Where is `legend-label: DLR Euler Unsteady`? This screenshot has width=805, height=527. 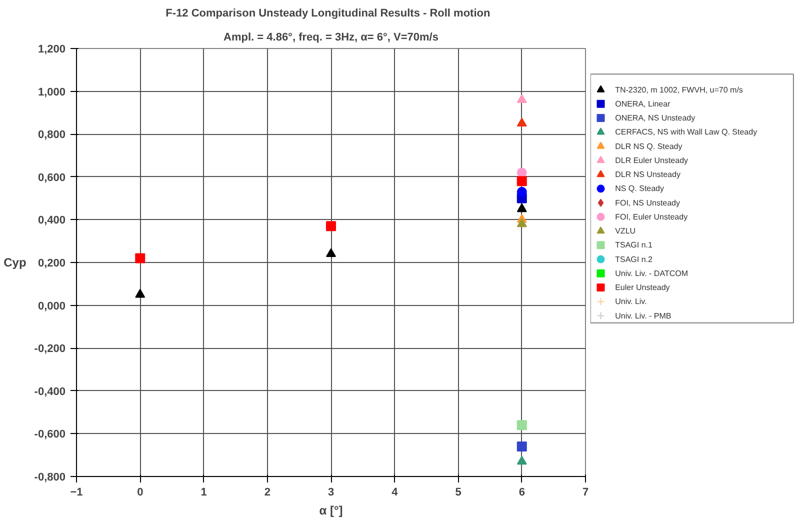
legend-label: DLR Euler Unsteady is located at coordinates (651, 160).